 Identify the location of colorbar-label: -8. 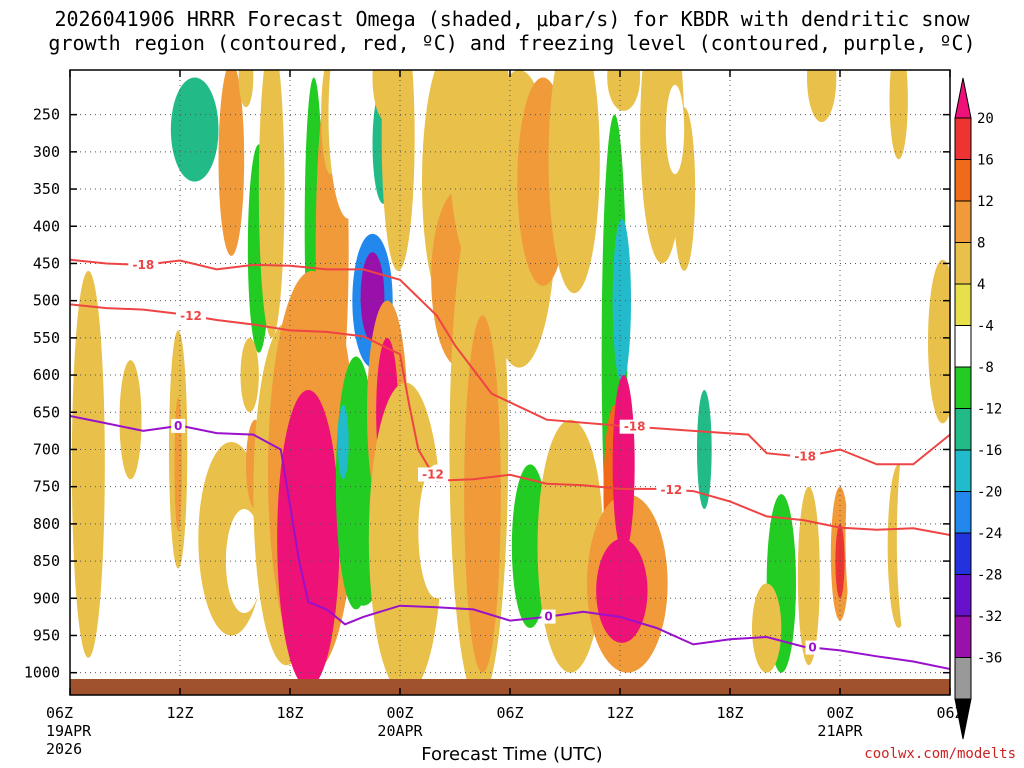
(985, 368).